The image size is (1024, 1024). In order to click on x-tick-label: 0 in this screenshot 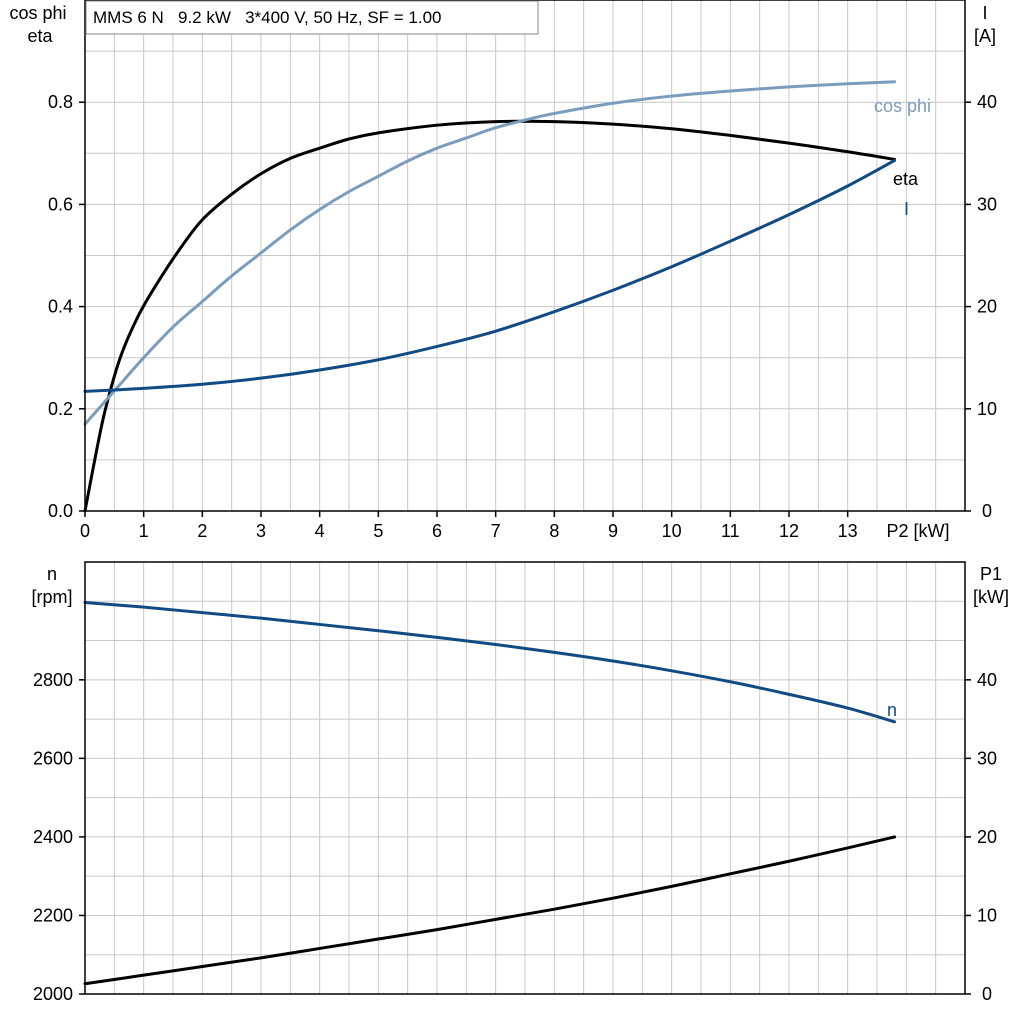, I will do `click(85, 531)`.